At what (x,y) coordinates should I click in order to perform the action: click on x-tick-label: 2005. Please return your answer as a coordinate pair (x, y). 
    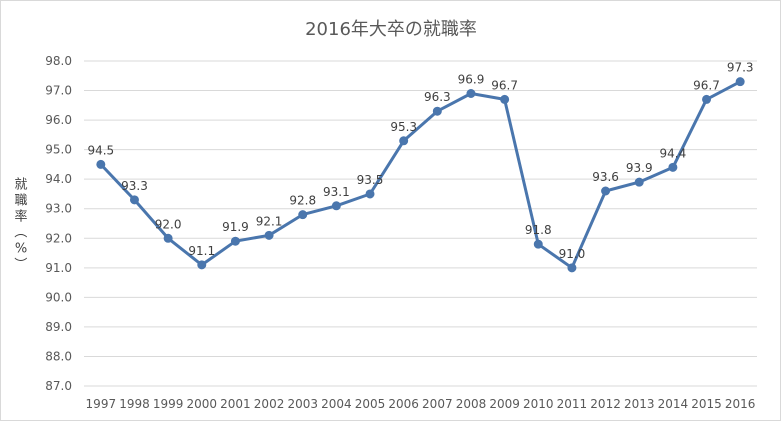
    Looking at the image, I should click on (370, 404).